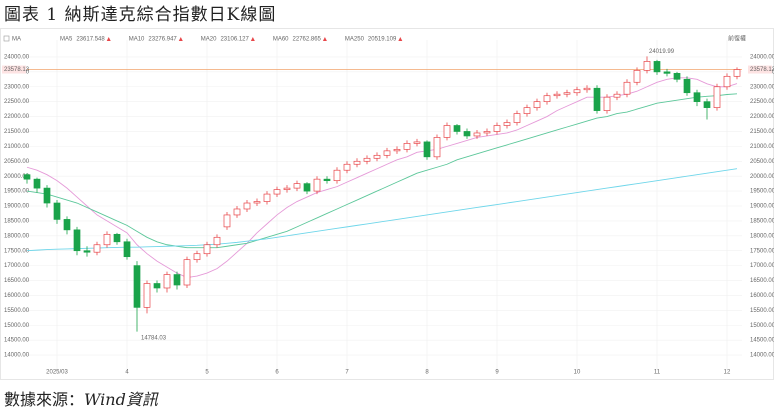  Describe the element at coordinates (17, 117) in the screenshot. I see `y-tick-label: 22000.00` at that location.